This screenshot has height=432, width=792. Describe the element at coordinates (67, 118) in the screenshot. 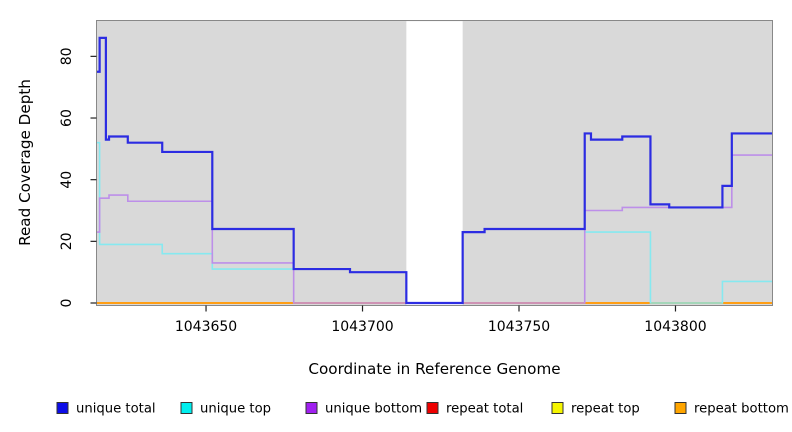

I see `y-axis-tick-label: 60` at that location.